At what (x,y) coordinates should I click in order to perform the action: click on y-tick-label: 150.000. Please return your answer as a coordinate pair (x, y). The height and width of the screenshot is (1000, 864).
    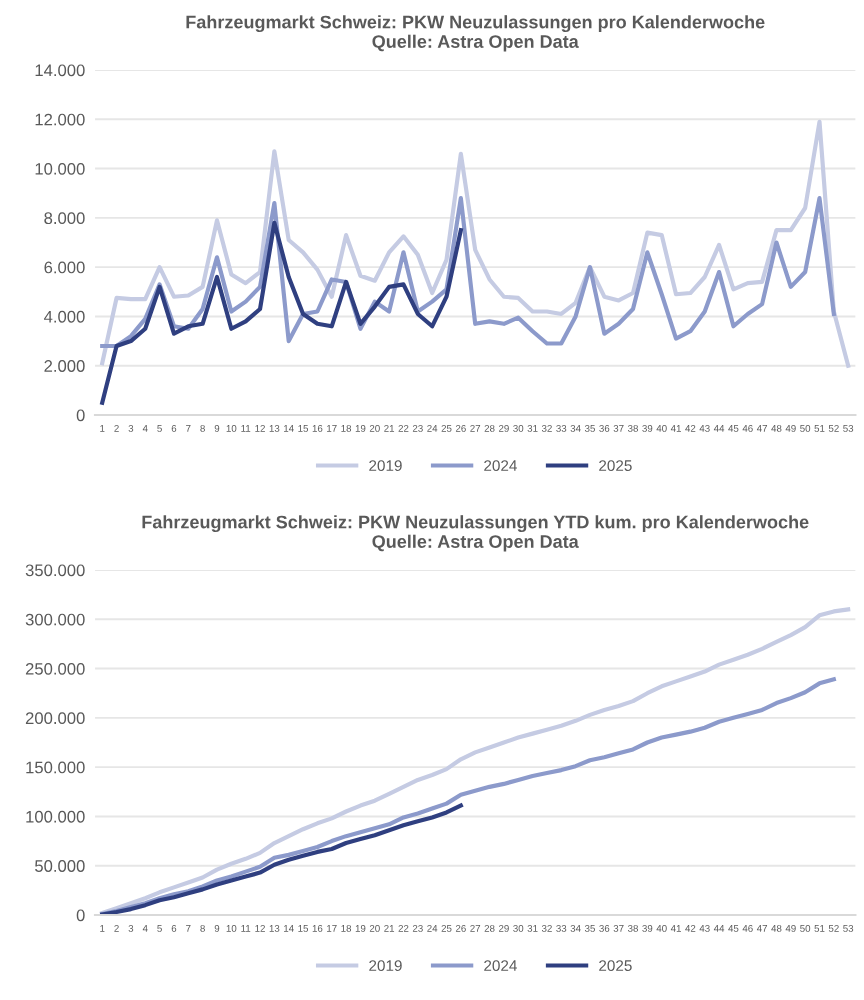
    Looking at the image, I should click on (55, 767).